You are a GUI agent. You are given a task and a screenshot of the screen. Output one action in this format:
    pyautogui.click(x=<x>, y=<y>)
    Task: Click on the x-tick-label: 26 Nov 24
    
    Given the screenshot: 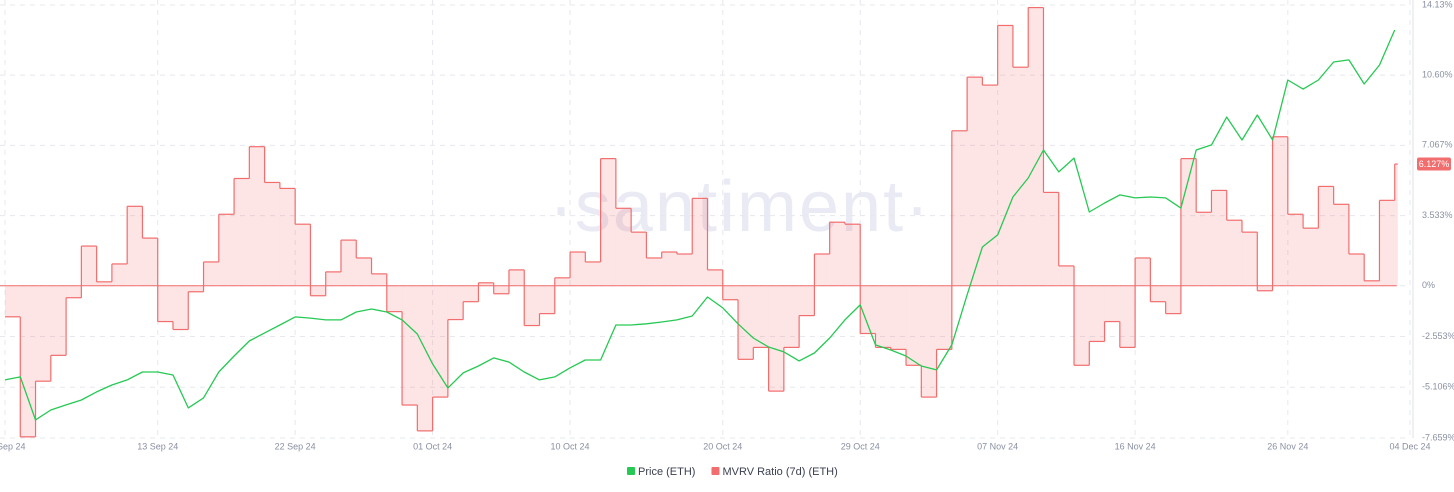 What is the action you would take?
    pyautogui.click(x=1287, y=446)
    